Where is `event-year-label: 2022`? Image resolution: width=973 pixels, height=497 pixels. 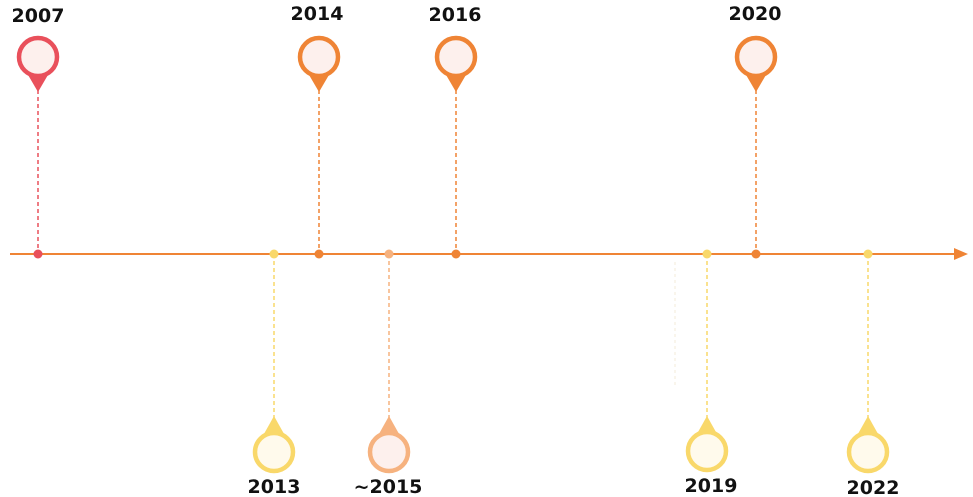
event-year-label: 2022 is located at coordinates (873, 487).